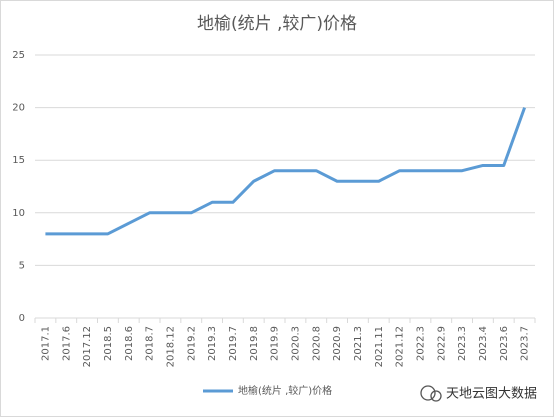  I want to click on x-tick-label: 2022.3, so click(420, 343).